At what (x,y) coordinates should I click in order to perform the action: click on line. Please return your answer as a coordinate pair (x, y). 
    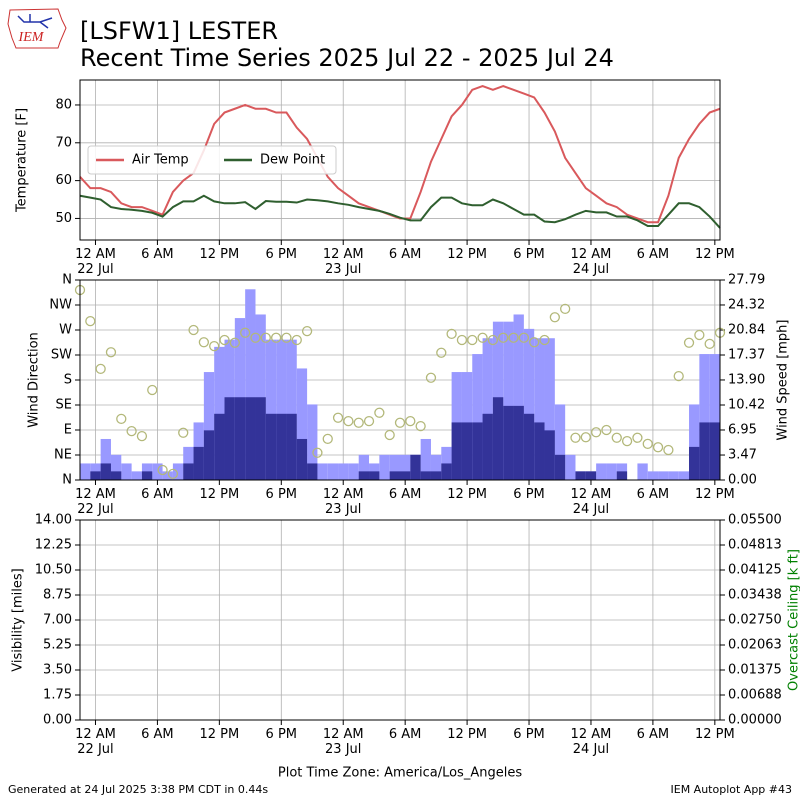
    Looking at the image, I should click on (400, 211).